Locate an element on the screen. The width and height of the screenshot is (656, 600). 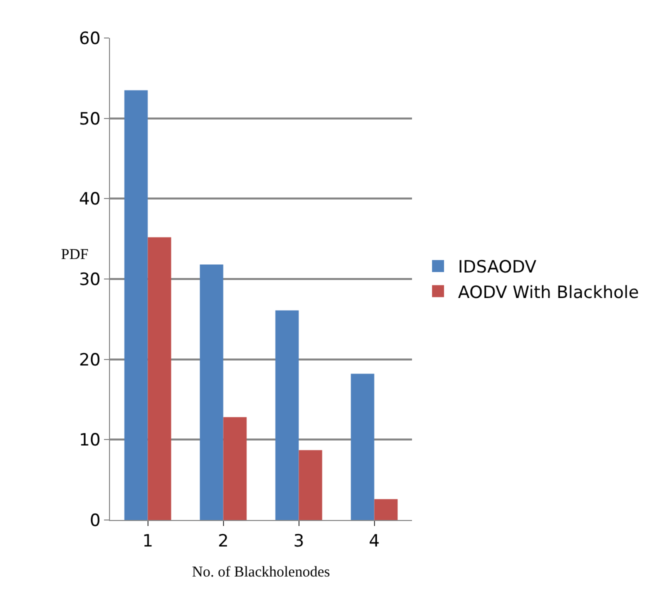
y-tick-label: 30 is located at coordinates (89, 280).